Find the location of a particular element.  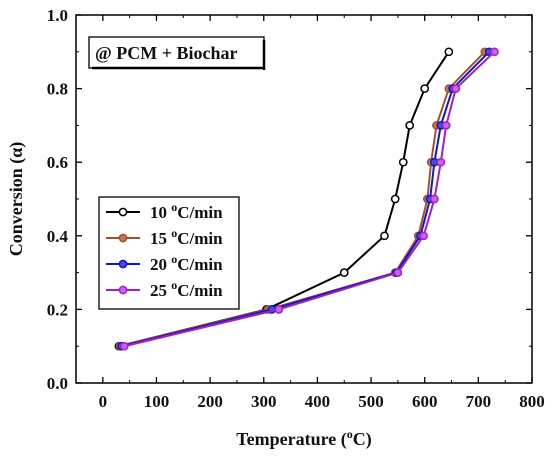

y-tick-label: 0.8 is located at coordinates (57, 89).